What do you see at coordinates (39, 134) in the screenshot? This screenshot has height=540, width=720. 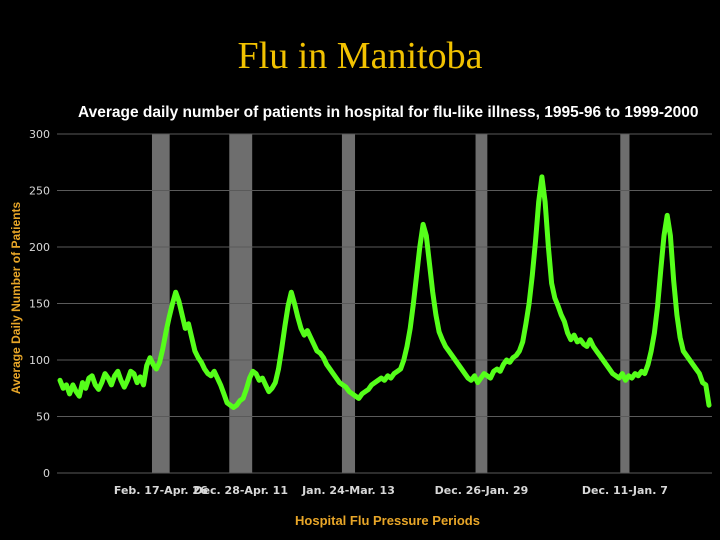 I see `y-tick-label: 300` at bounding box center [39, 134].